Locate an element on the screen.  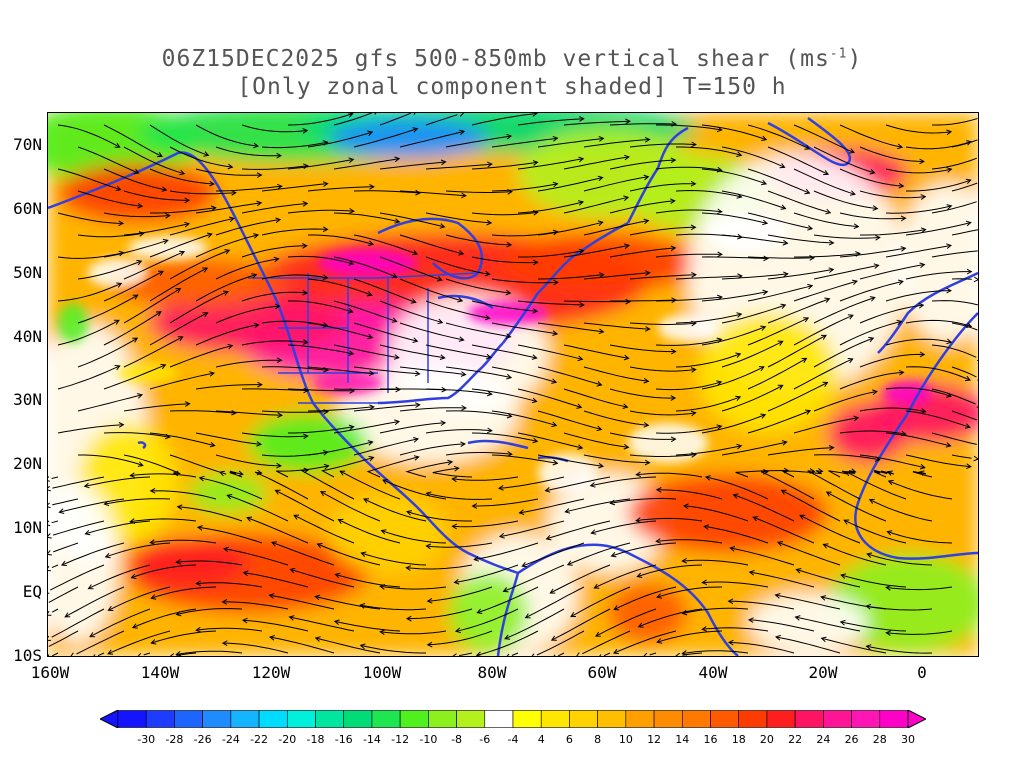
colorbar-tick-label: -22 is located at coordinates (259, 739).